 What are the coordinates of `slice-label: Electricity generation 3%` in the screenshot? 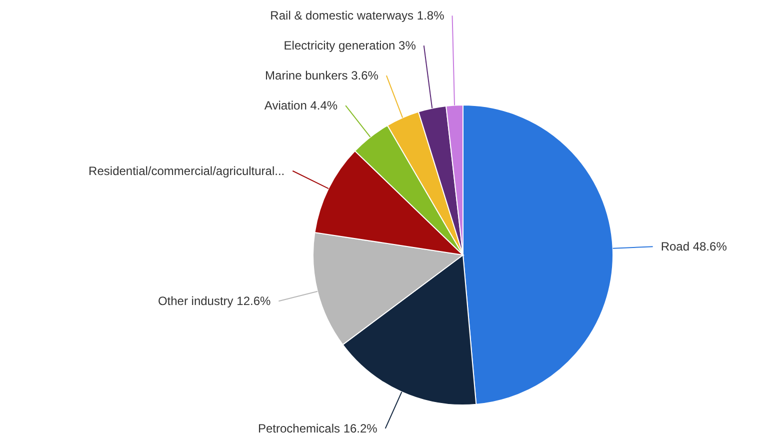 It's located at (350, 45).